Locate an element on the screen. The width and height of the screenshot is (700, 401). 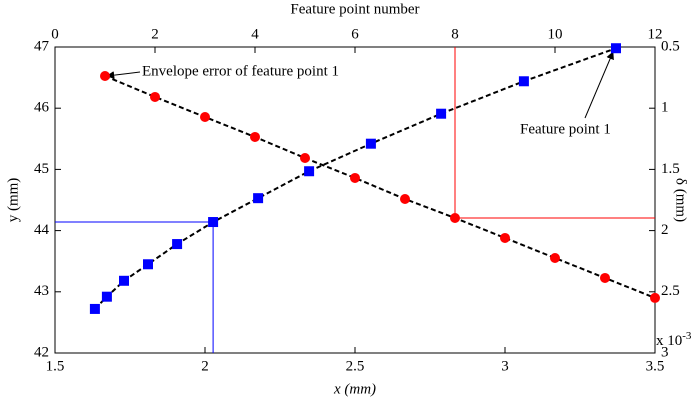
y2-multiplier: x 10-3 is located at coordinates (674, 340).